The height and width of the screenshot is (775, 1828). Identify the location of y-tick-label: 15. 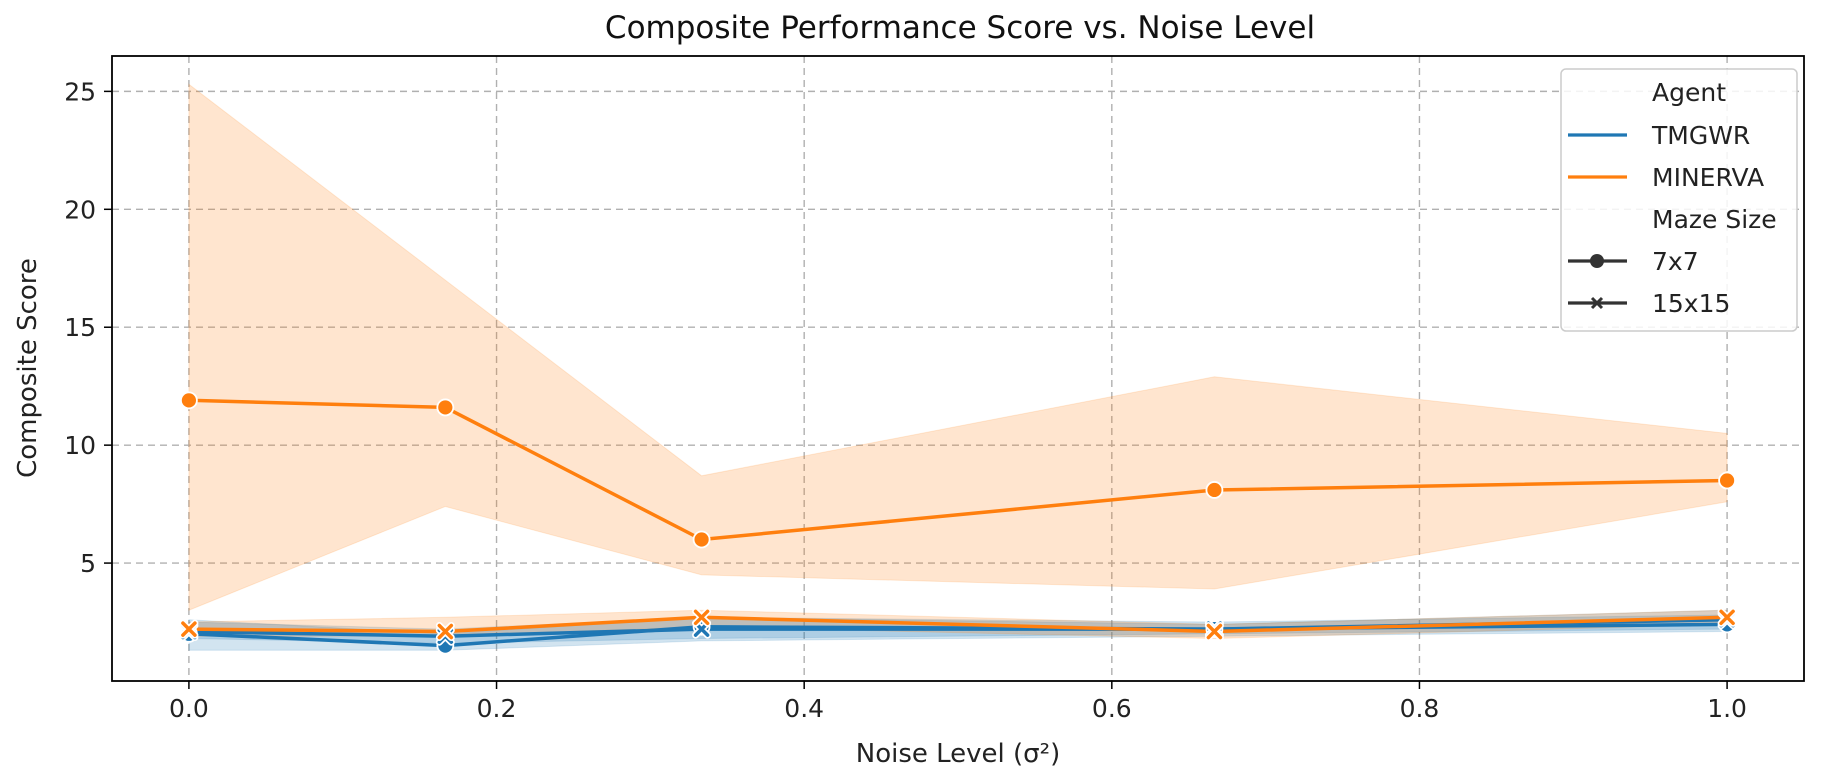
(80, 327).